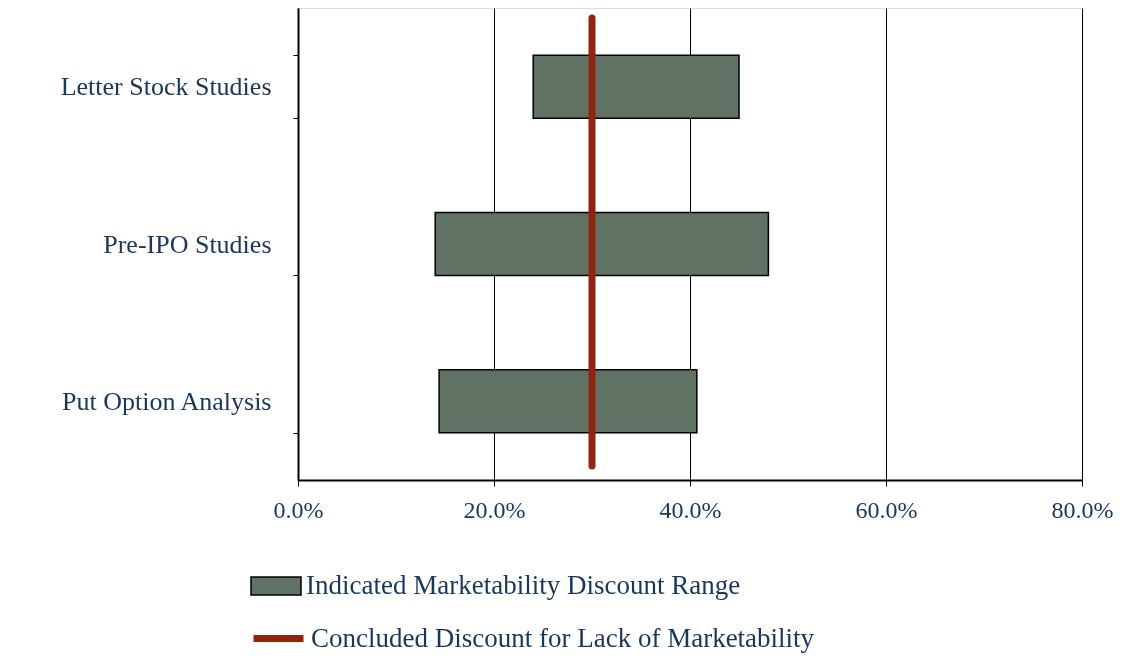 This screenshot has height=660, width=1128. Describe the element at coordinates (563, 637) in the screenshot. I see `legend-label: Concluded Discount for Lack of Marketability` at that location.